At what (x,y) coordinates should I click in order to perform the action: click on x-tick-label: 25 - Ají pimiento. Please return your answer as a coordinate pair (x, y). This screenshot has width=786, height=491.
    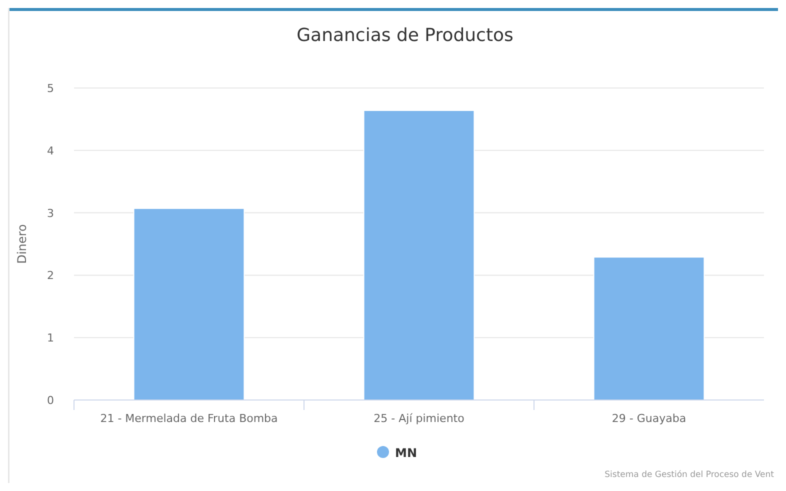
    Looking at the image, I should click on (419, 418).